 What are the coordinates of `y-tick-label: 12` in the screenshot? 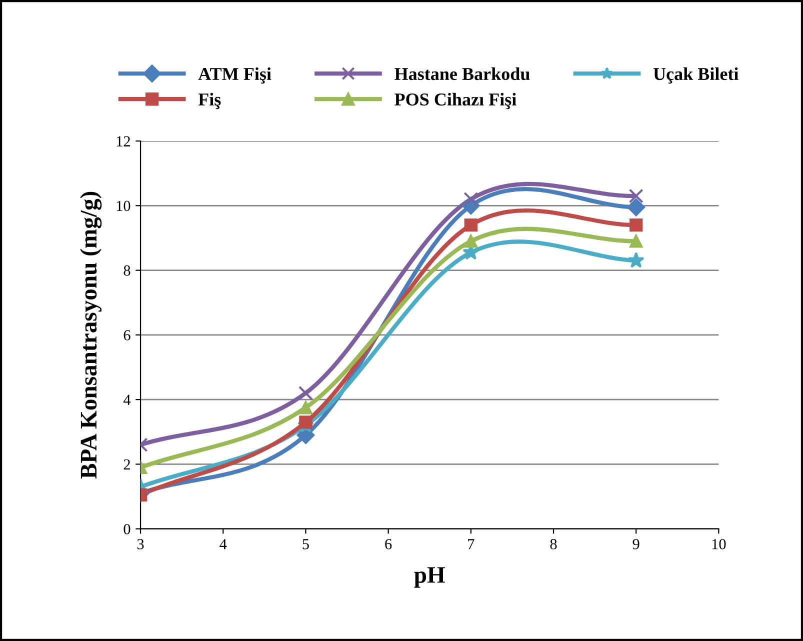 It's located at (123, 141).